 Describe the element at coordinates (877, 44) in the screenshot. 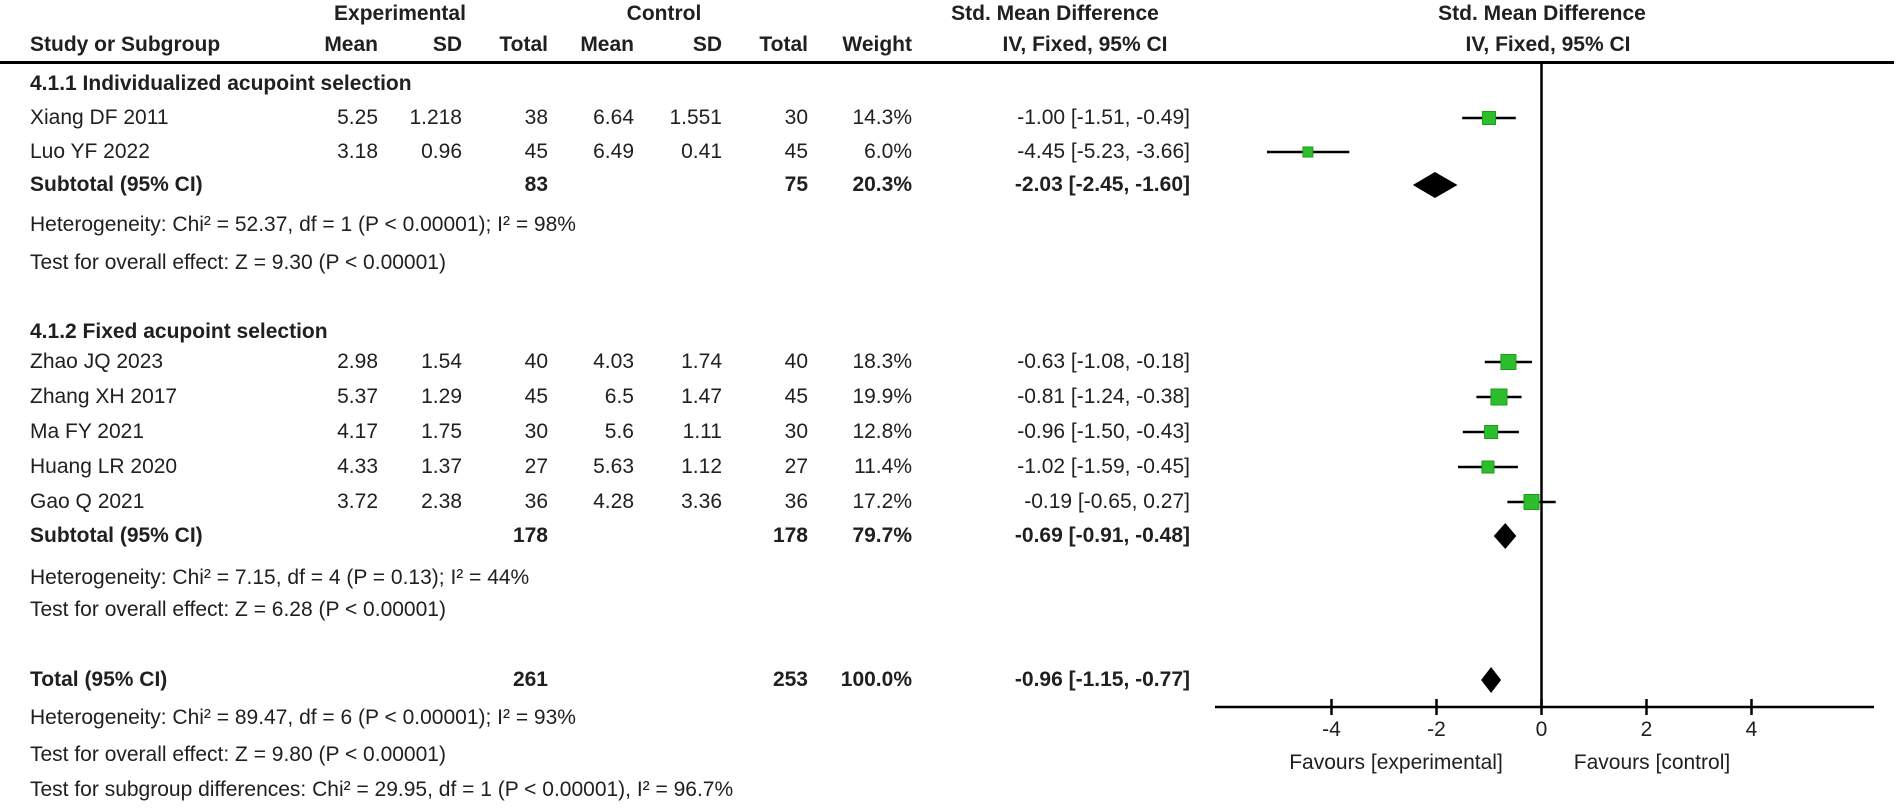

I see `col-weight: Weight` at that location.